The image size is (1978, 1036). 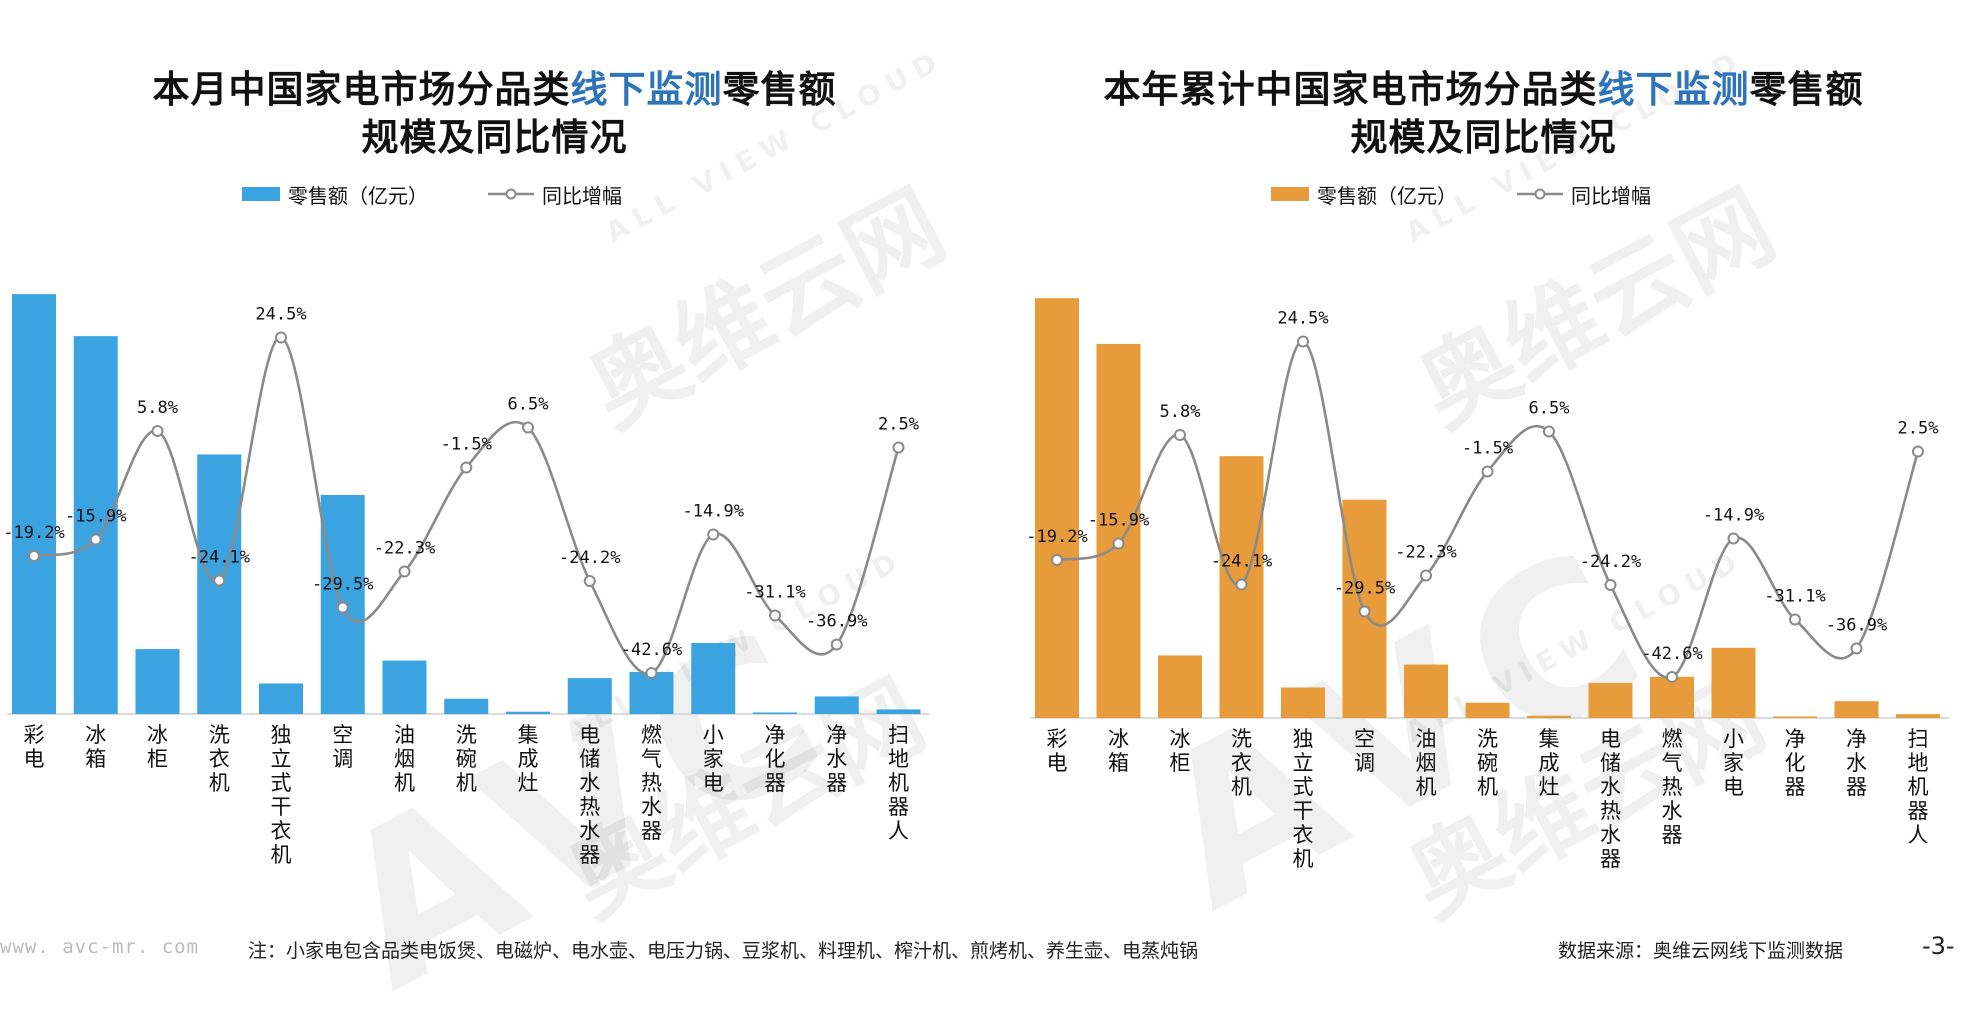 What do you see at coordinates (494, 114) in the screenshot?
I see `left-chart-title: 本月中国家电市场分品类线下监测零售额 规模及同比情况` at bounding box center [494, 114].